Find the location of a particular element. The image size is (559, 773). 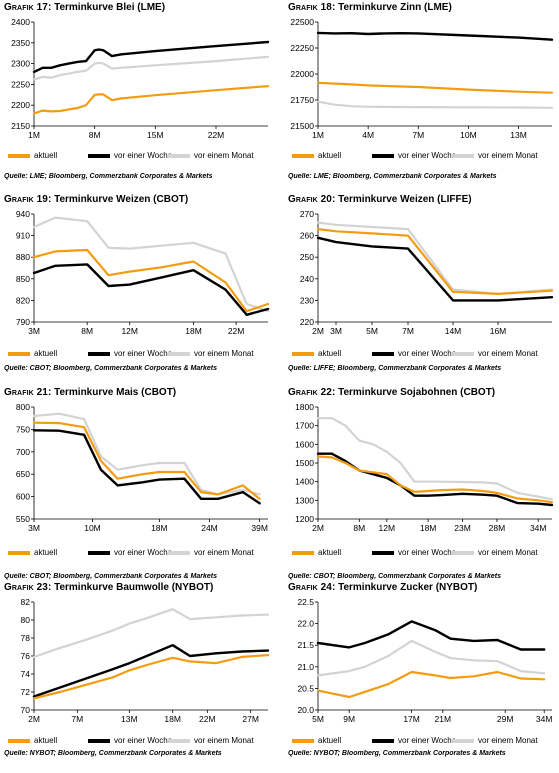

y-tick-label: 2300 is located at coordinates (20, 64).